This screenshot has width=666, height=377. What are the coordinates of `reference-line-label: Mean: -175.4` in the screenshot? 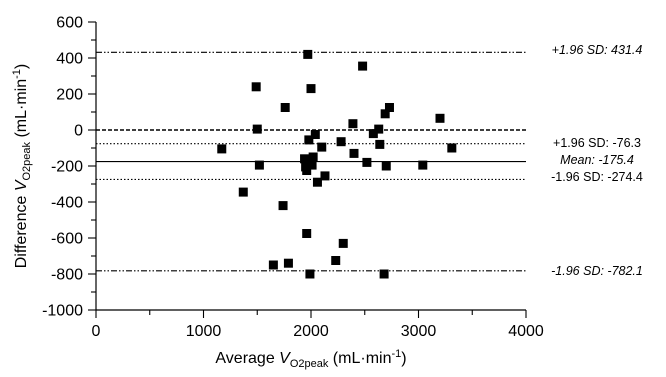 It's located at (597, 160).